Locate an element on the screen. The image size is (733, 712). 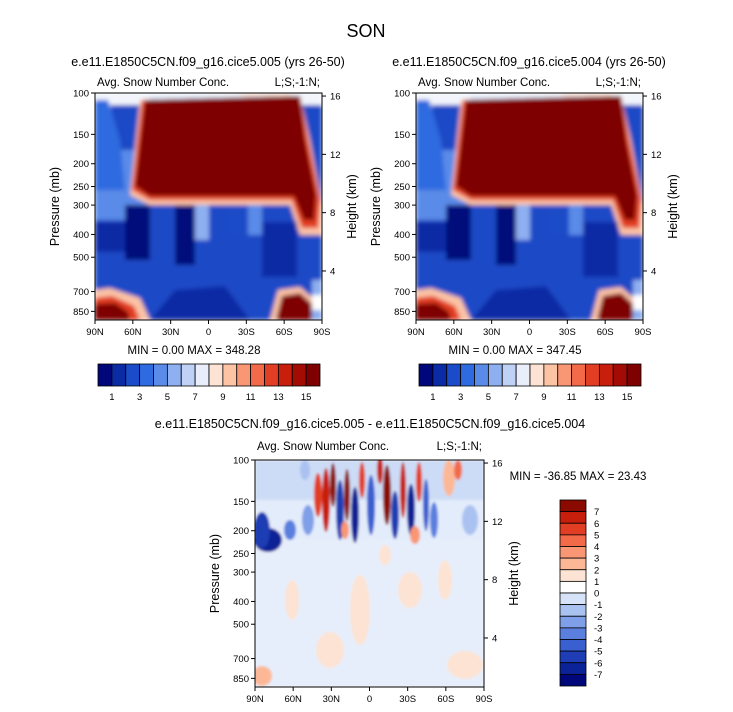
colorbar-label: 5 is located at coordinates (167, 397).